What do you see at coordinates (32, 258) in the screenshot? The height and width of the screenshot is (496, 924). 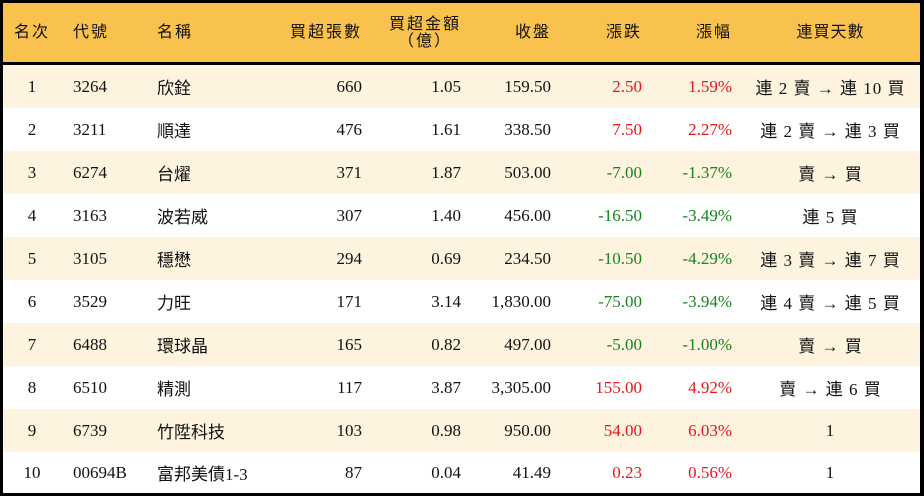 I see `rank-cell: 5` at bounding box center [32, 258].